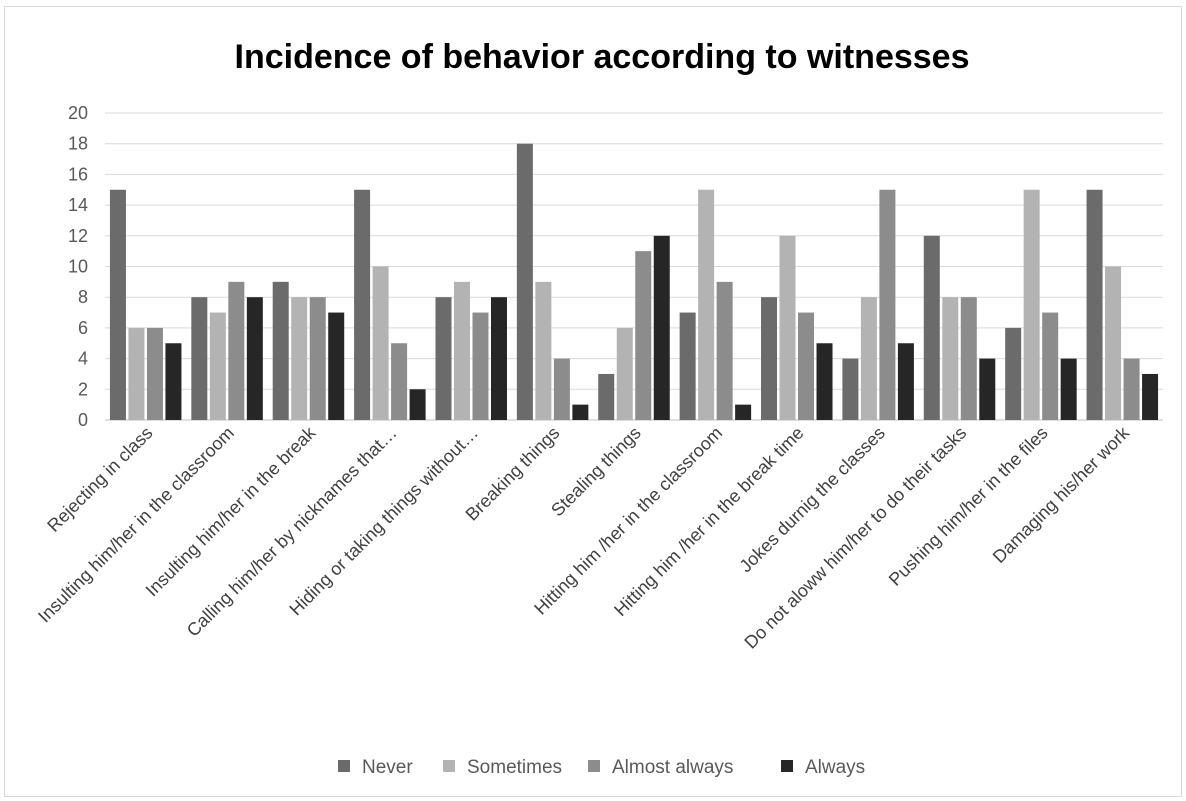 The image size is (1186, 801). What do you see at coordinates (968, 506) in the screenshot?
I see `x-tick-label: Pushing him/her in the files` at bounding box center [968, 506].